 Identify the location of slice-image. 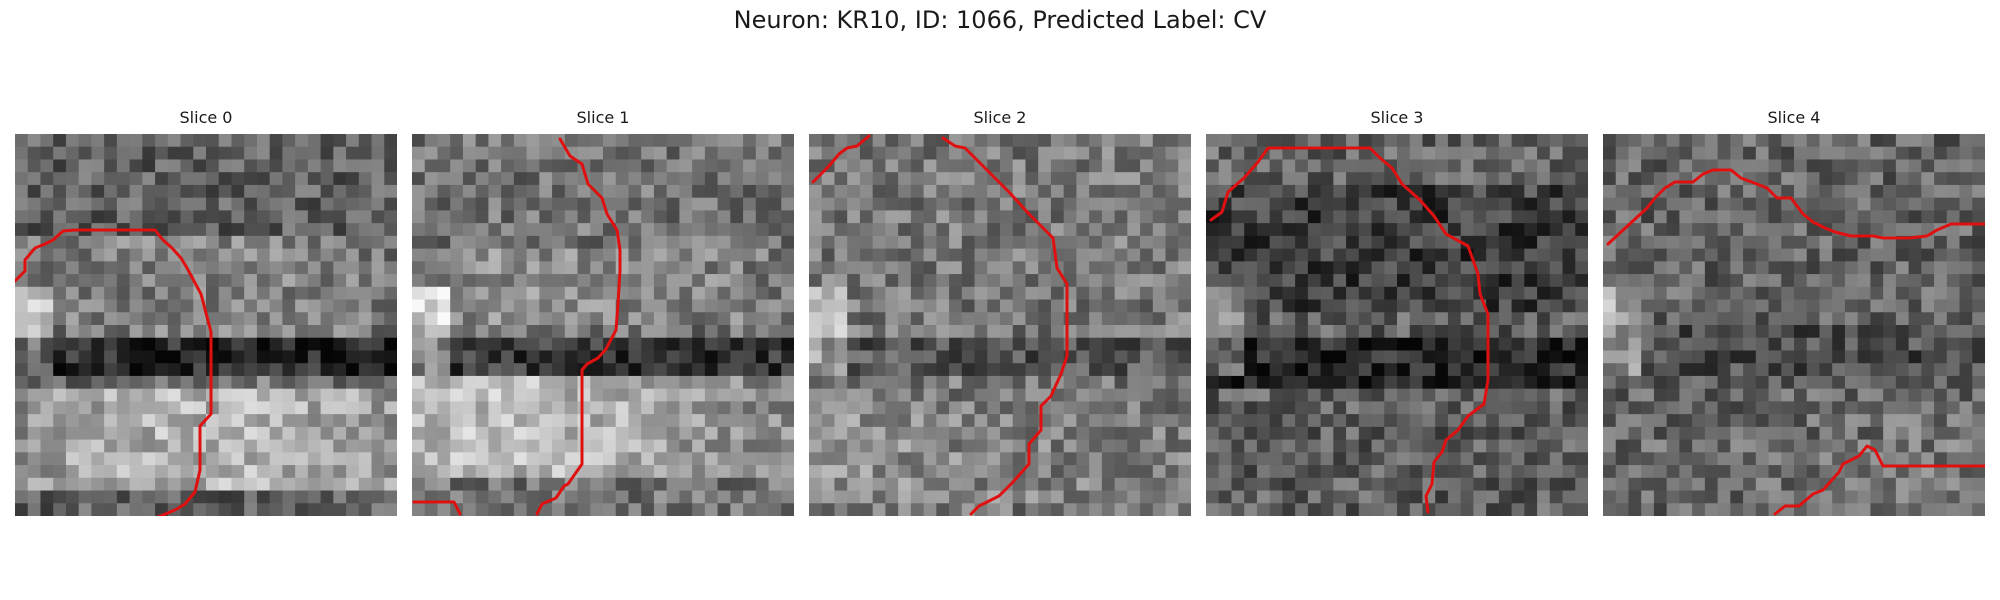
(603, 325).